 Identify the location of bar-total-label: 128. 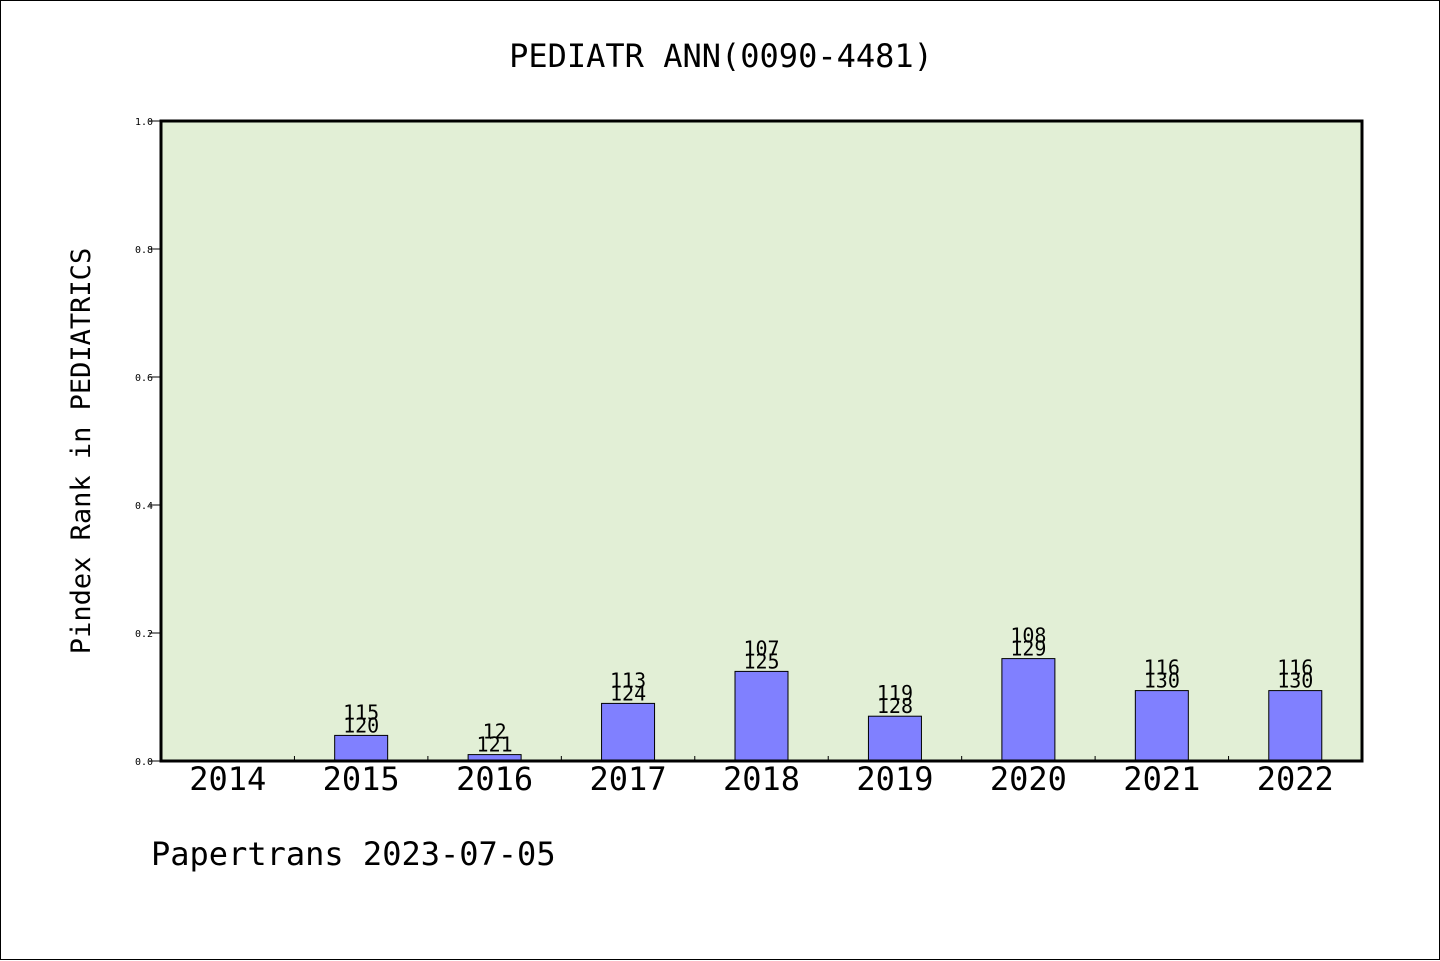
(895, 706).